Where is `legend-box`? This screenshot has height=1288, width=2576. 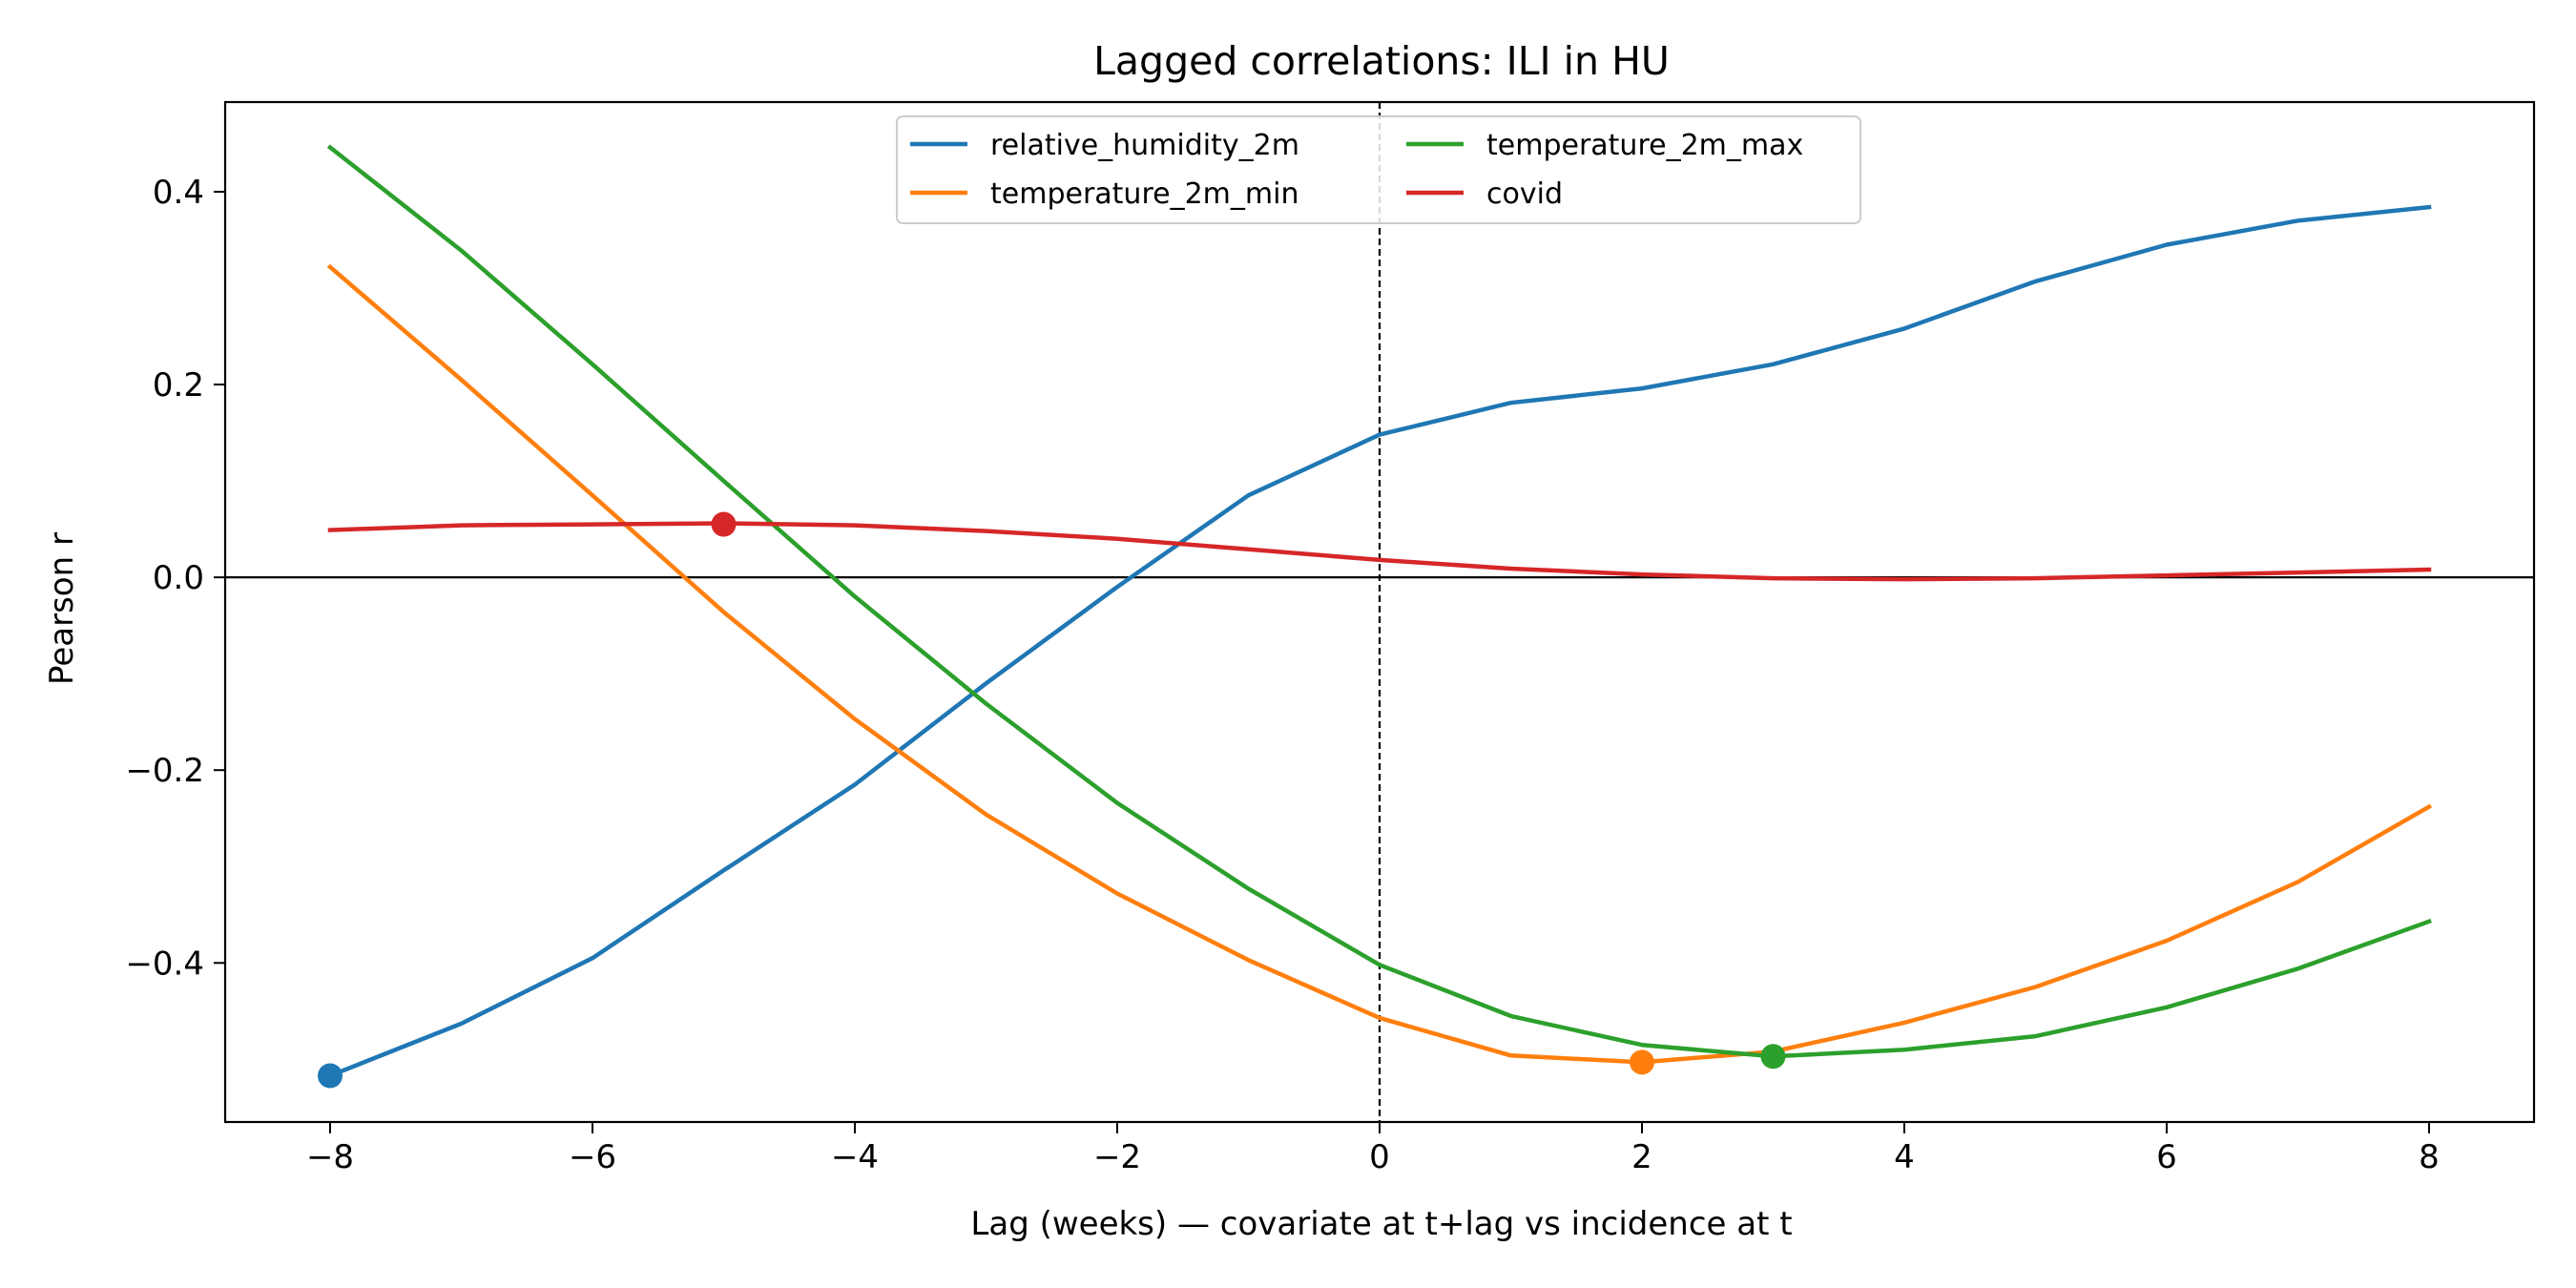
legend-box is located at coordinates (1378, 169).